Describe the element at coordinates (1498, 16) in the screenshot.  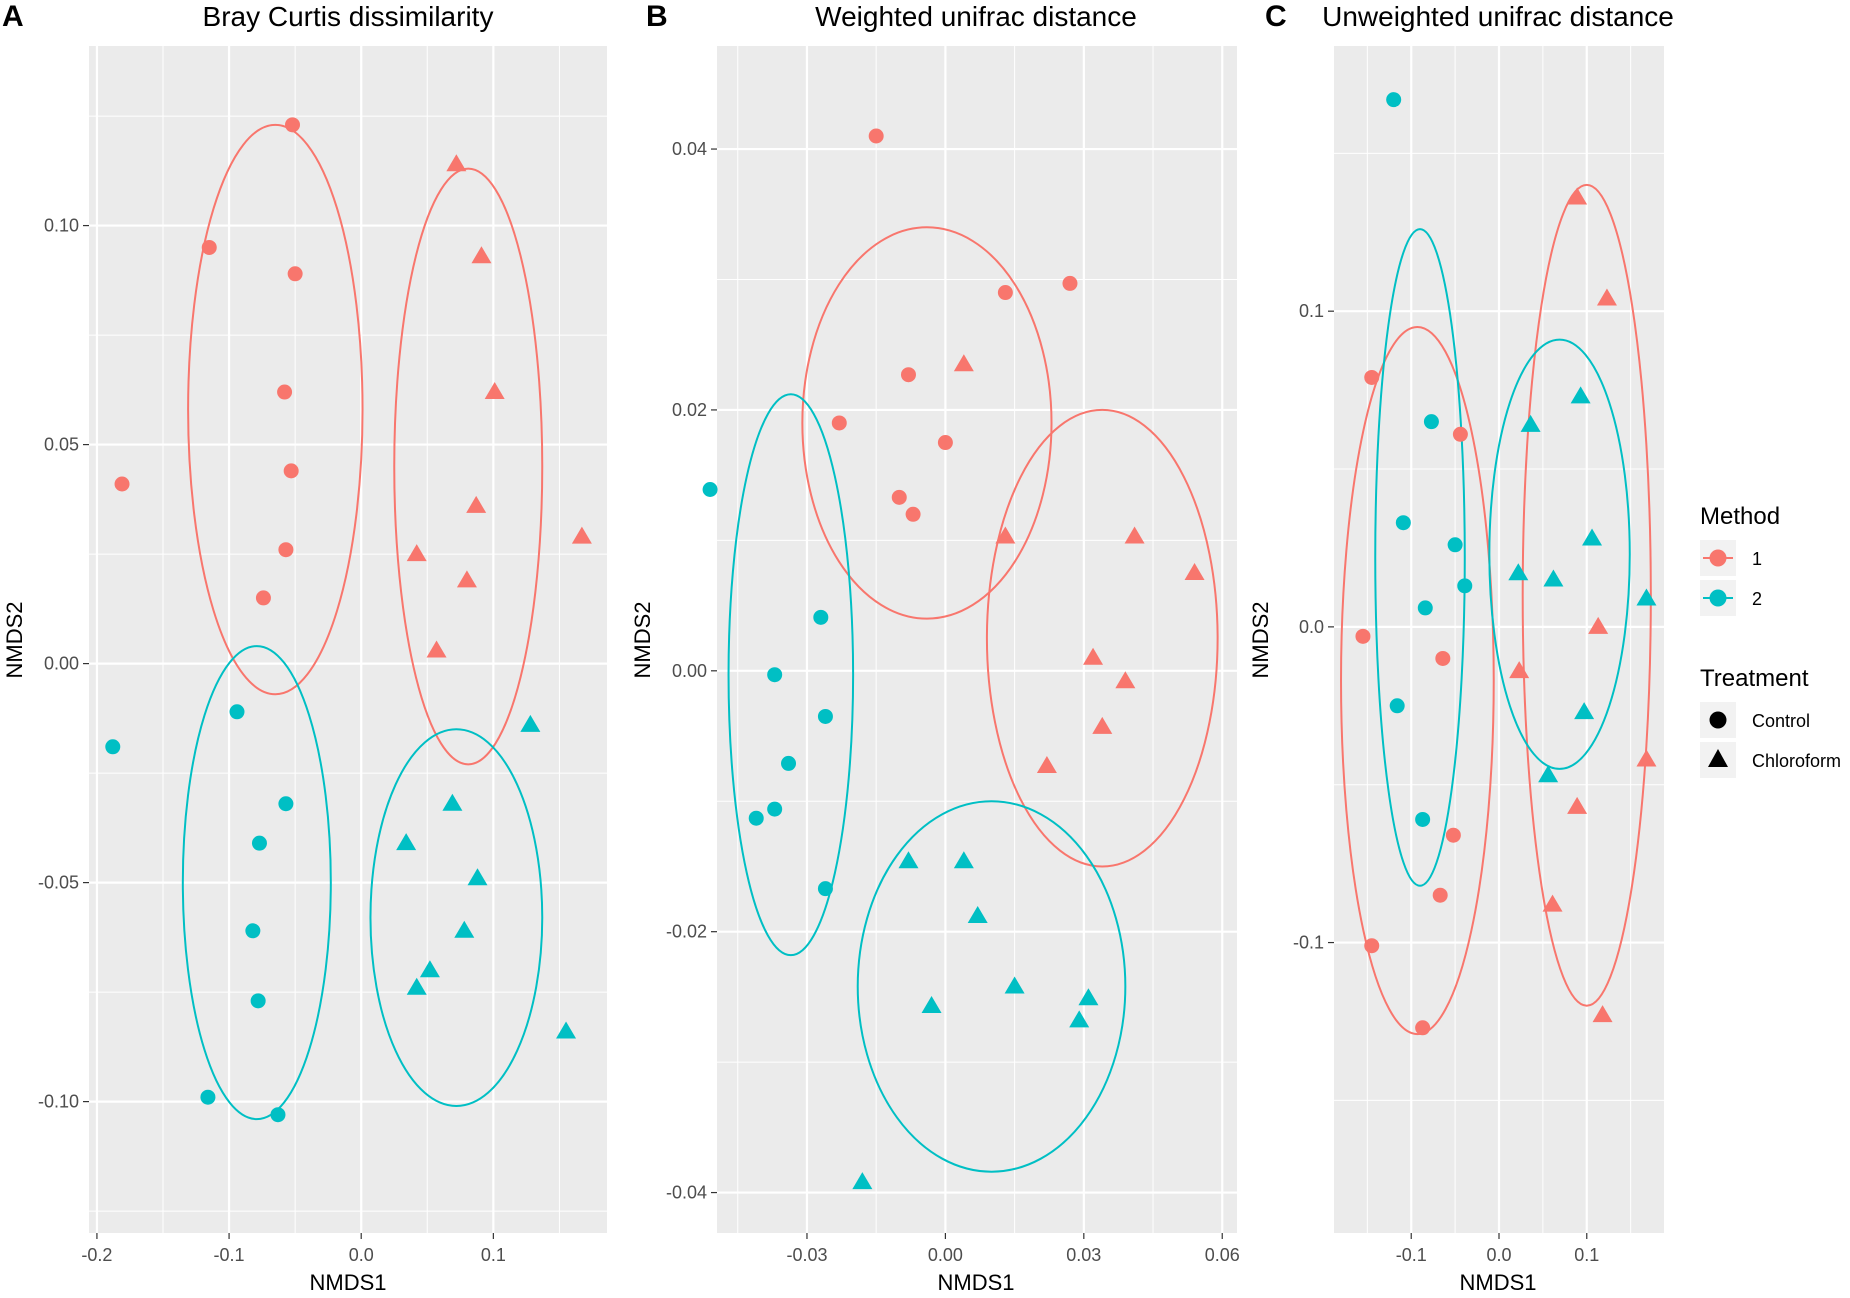
I see `panel-title: Unweighted unifrac distance` at that location.